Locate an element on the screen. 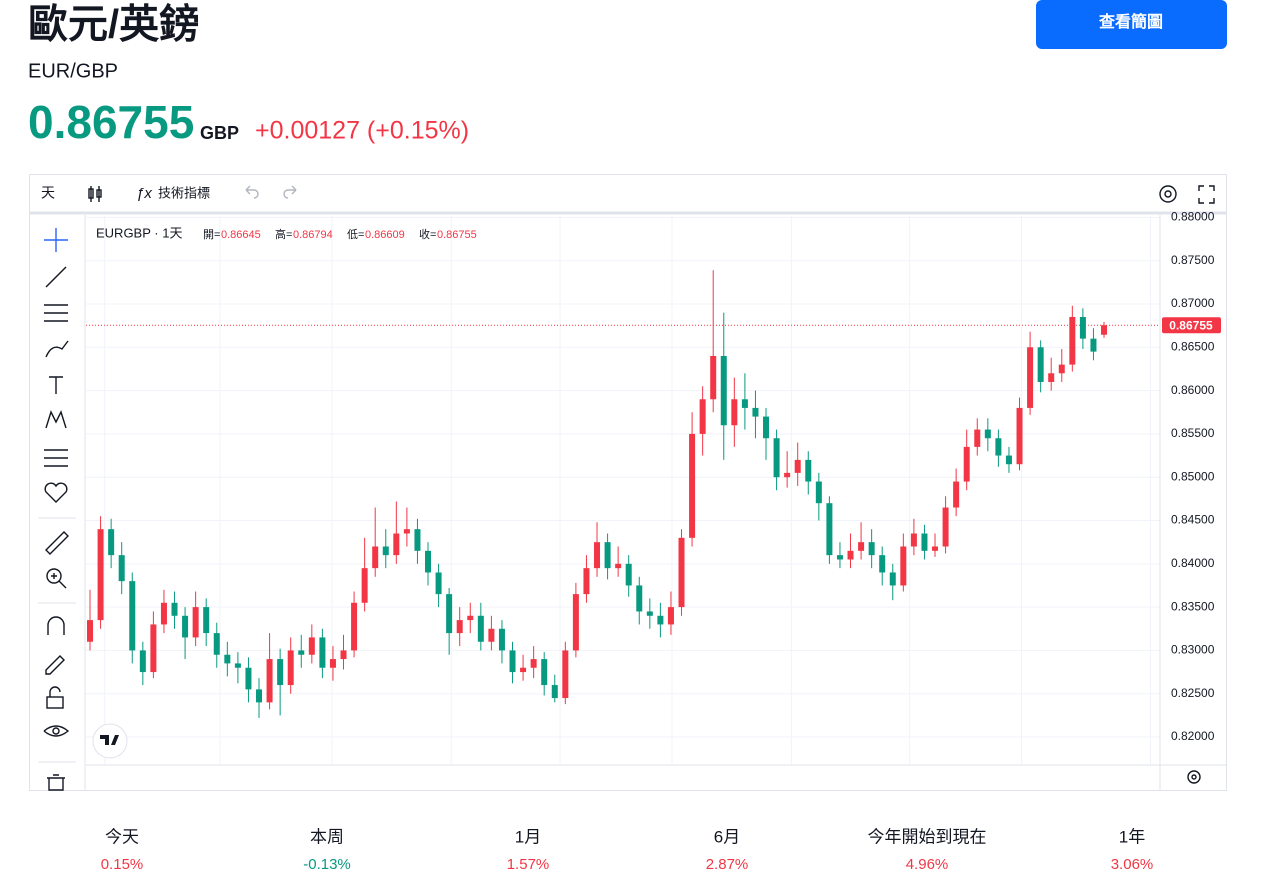 Image resolution: width=1284 pixels, height=875 pixels. symbol-label: EURGBP · 1天 is located at coordinates (139, 232).